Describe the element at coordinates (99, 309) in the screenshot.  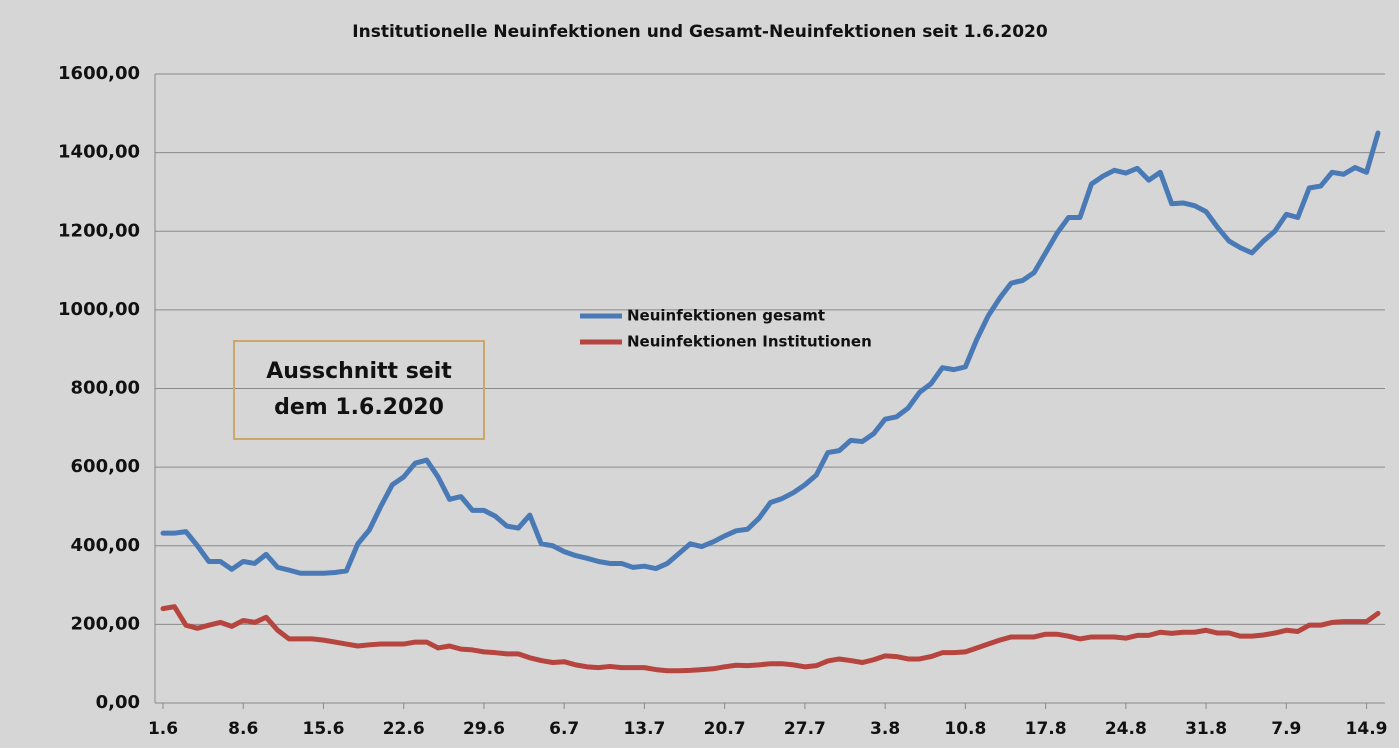
I see `y-tick-label: 1000,00` at that location.